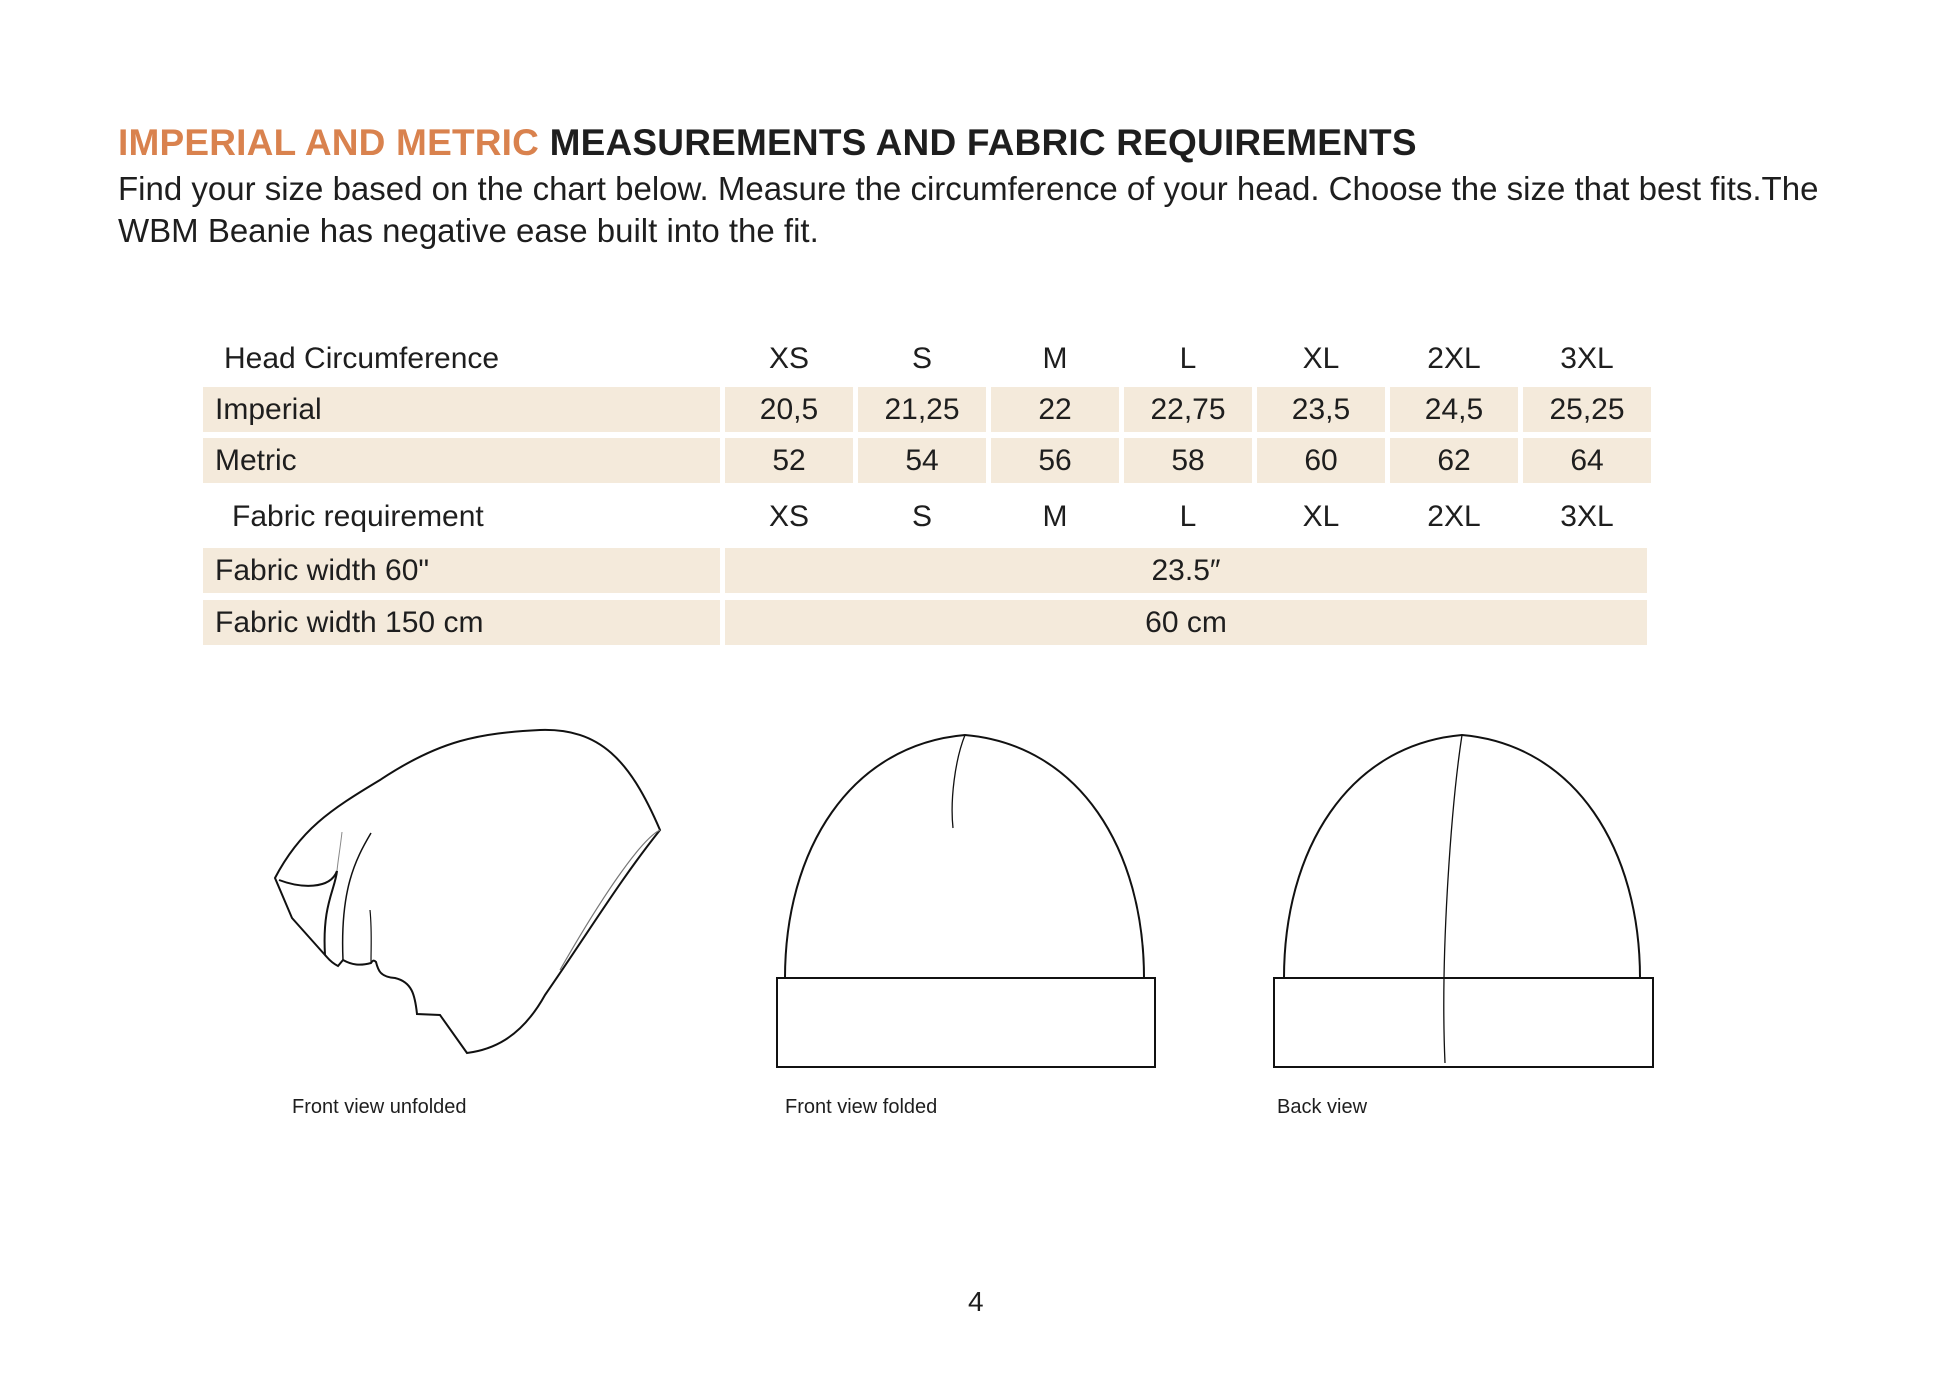 The height and width of the screenshot is (1388, 1946). I want to click on metric-value: 56, so click(1055, 460).